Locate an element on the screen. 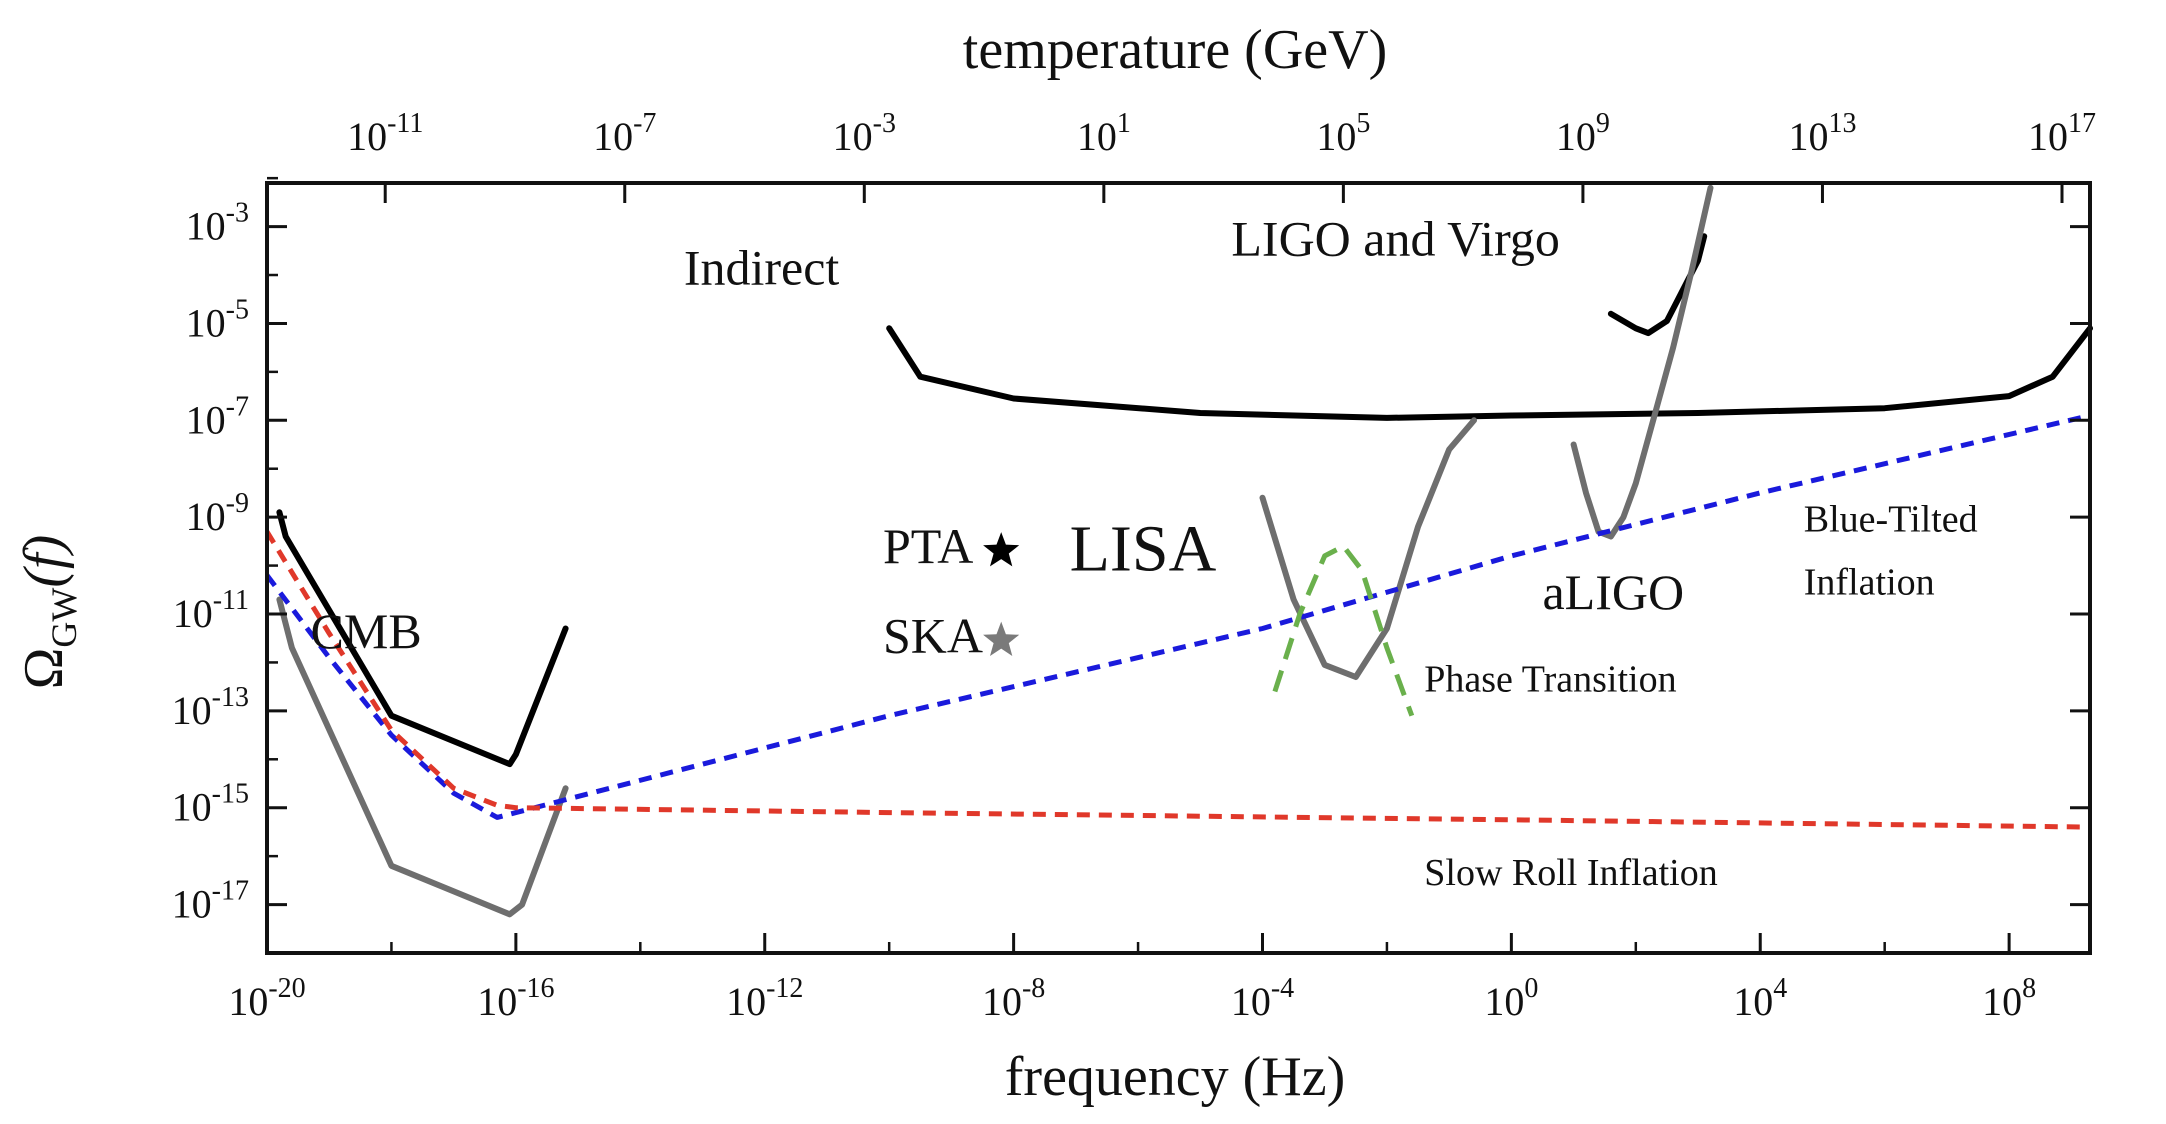  top-tick-label: 10⁻³ is located at coordinates (864, 133).